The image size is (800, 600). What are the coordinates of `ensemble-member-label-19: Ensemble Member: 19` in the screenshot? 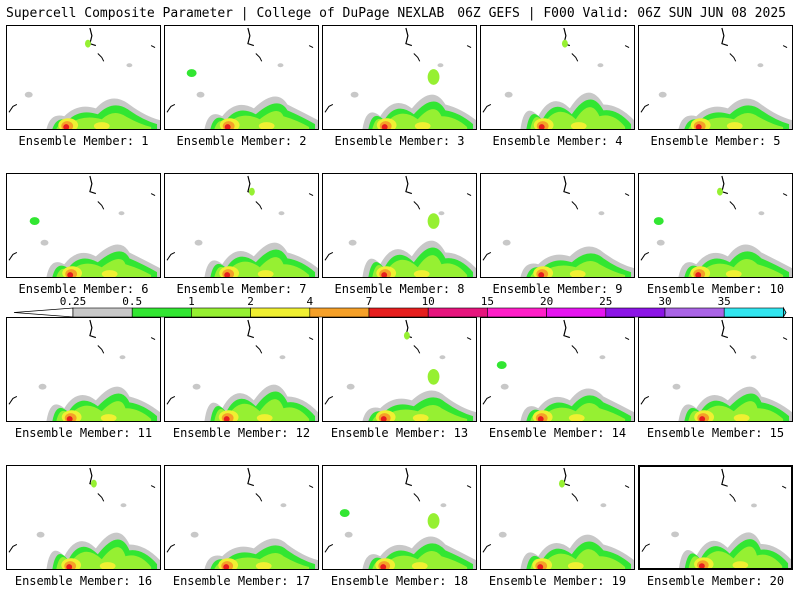 It's located at (557, 581).